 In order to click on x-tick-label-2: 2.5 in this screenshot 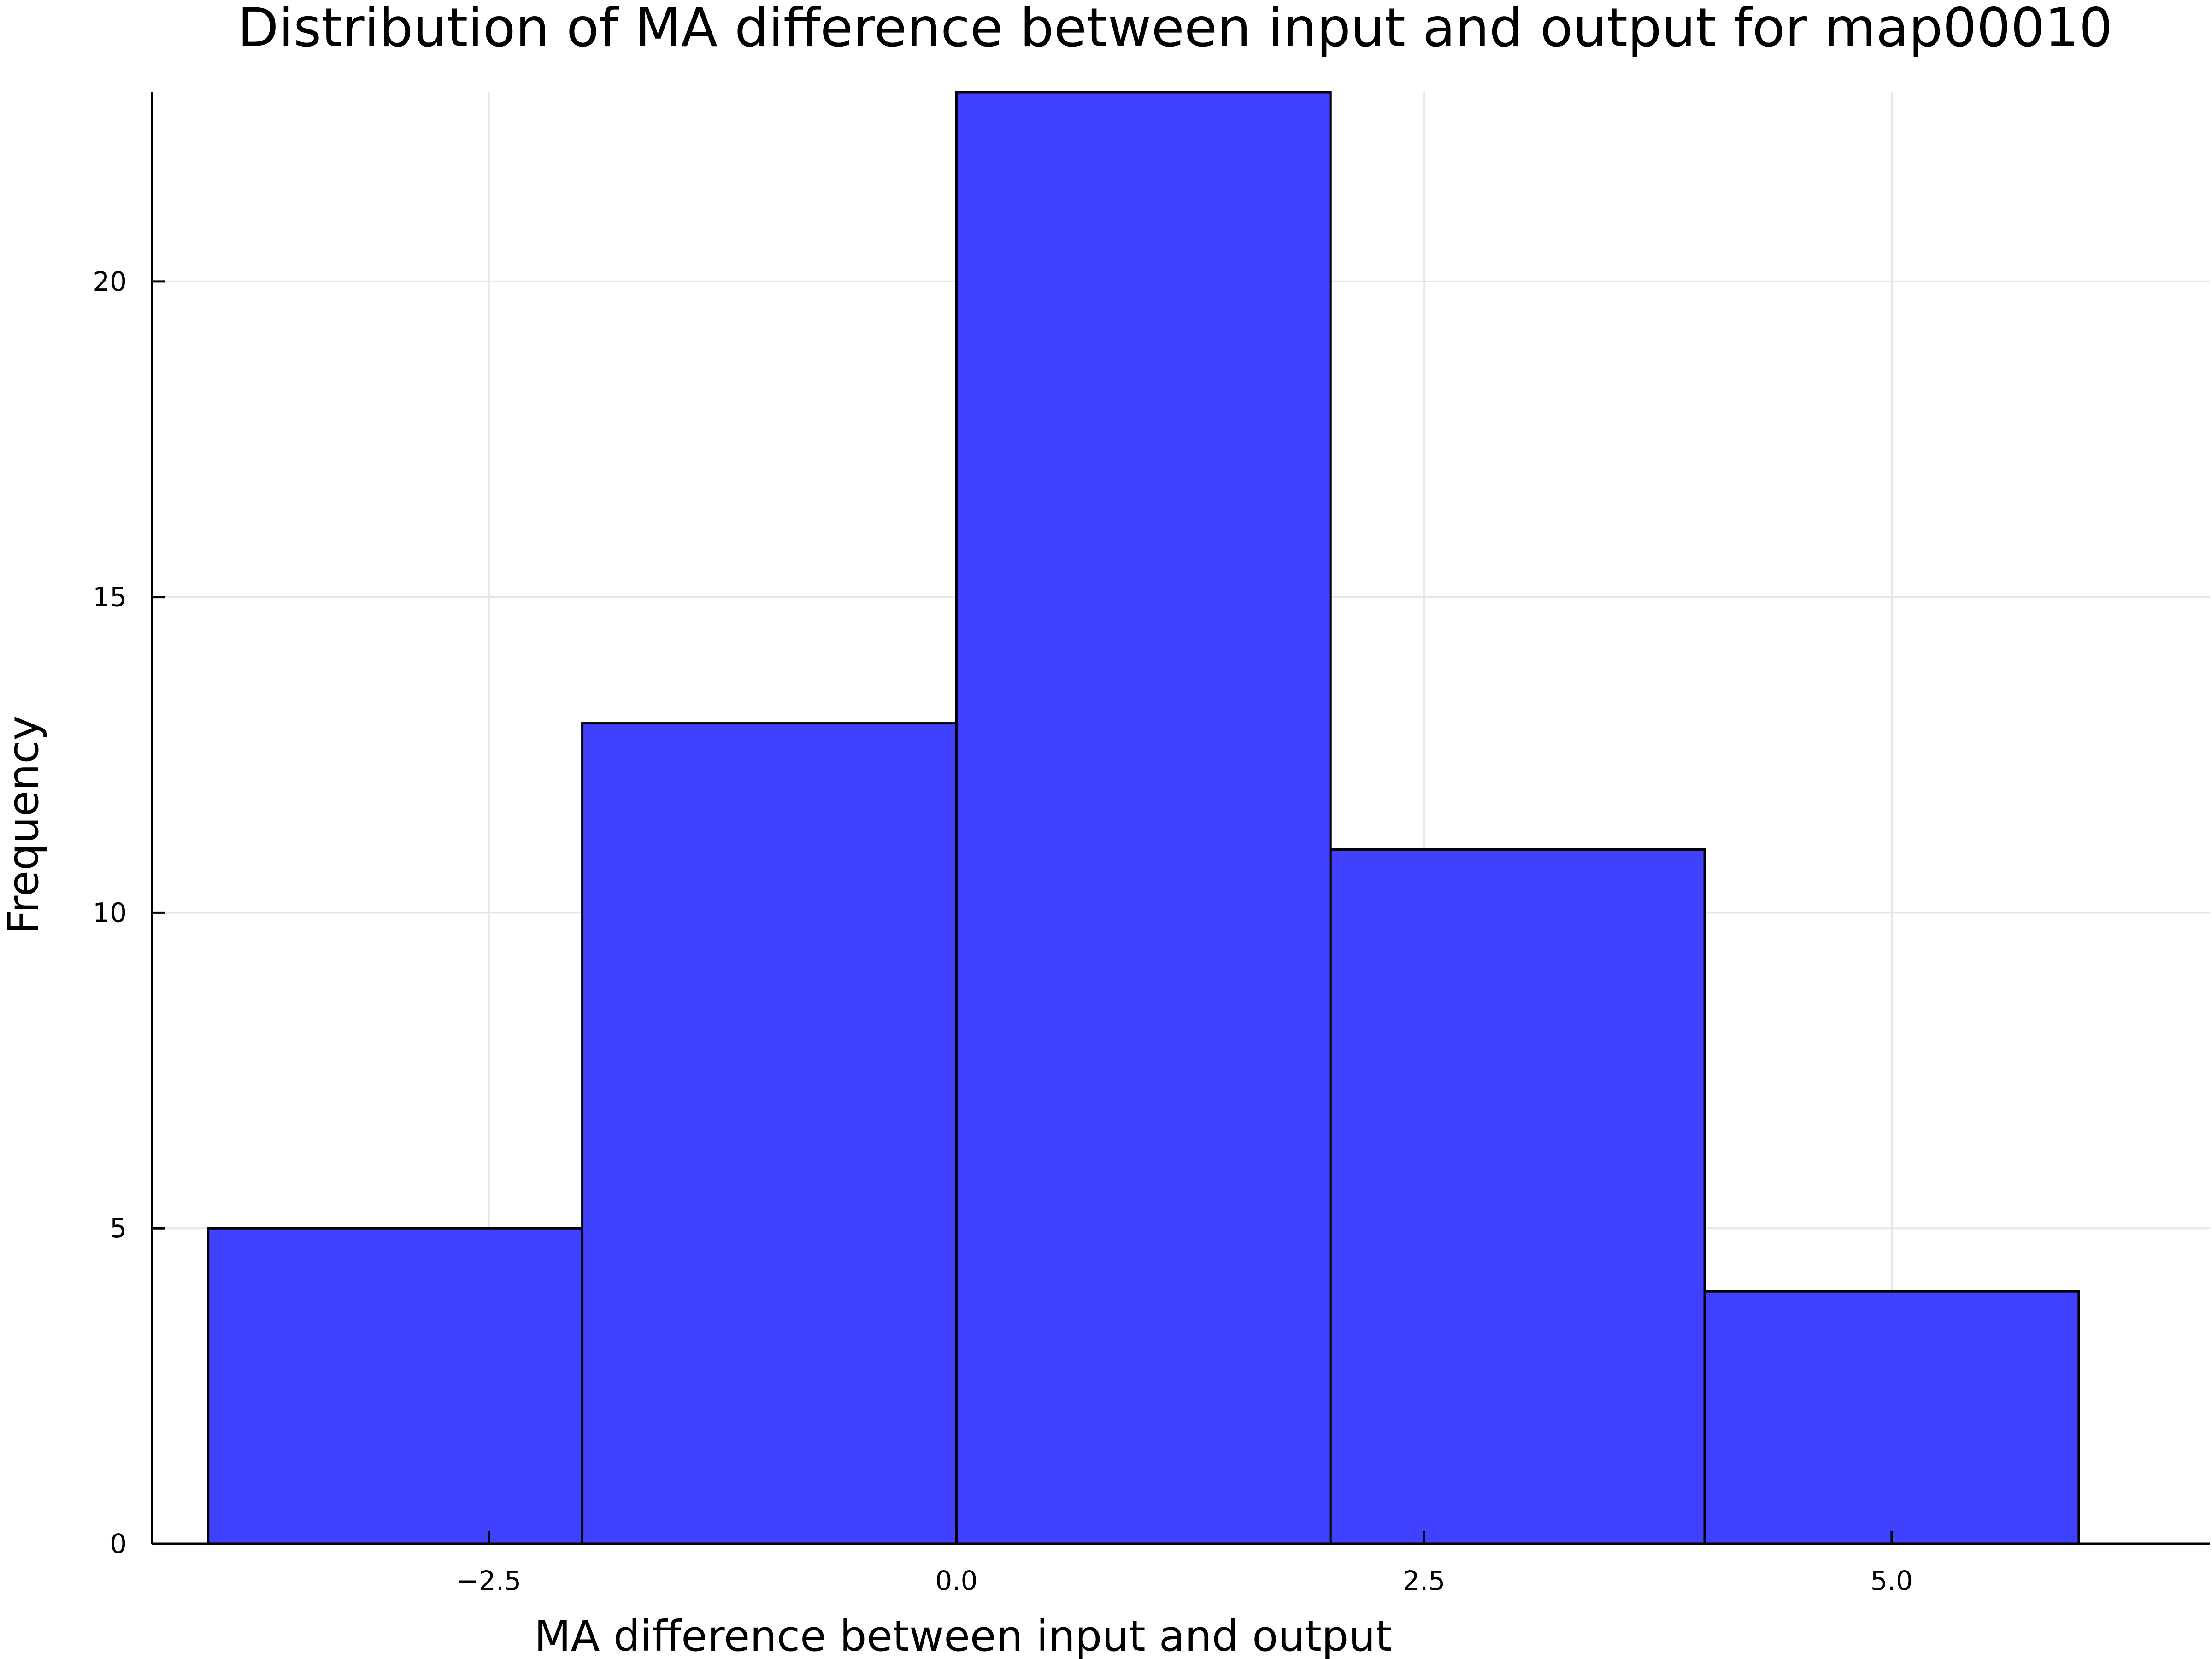, I will do `click(1424, 1580)`.